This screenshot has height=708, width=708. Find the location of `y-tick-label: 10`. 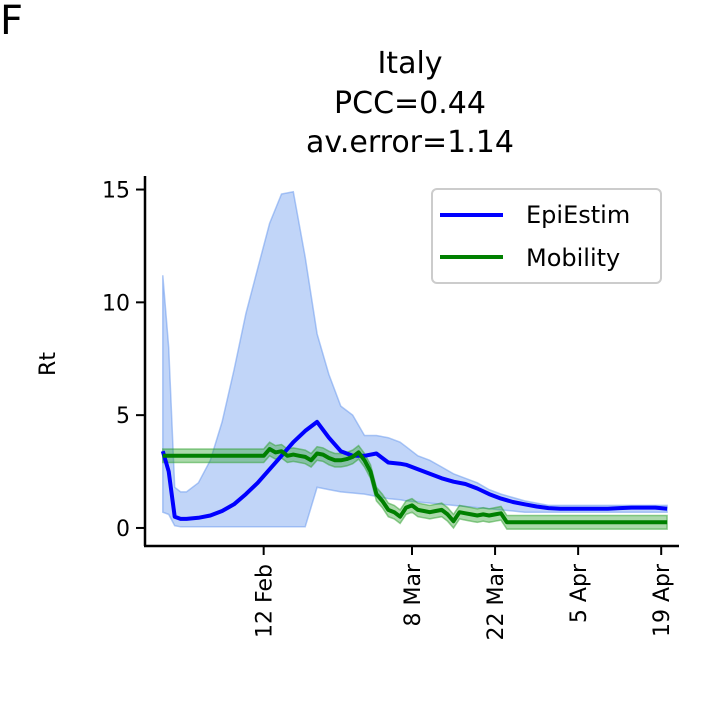

y-tick-label: 10 is located at coordinates (116, 303).